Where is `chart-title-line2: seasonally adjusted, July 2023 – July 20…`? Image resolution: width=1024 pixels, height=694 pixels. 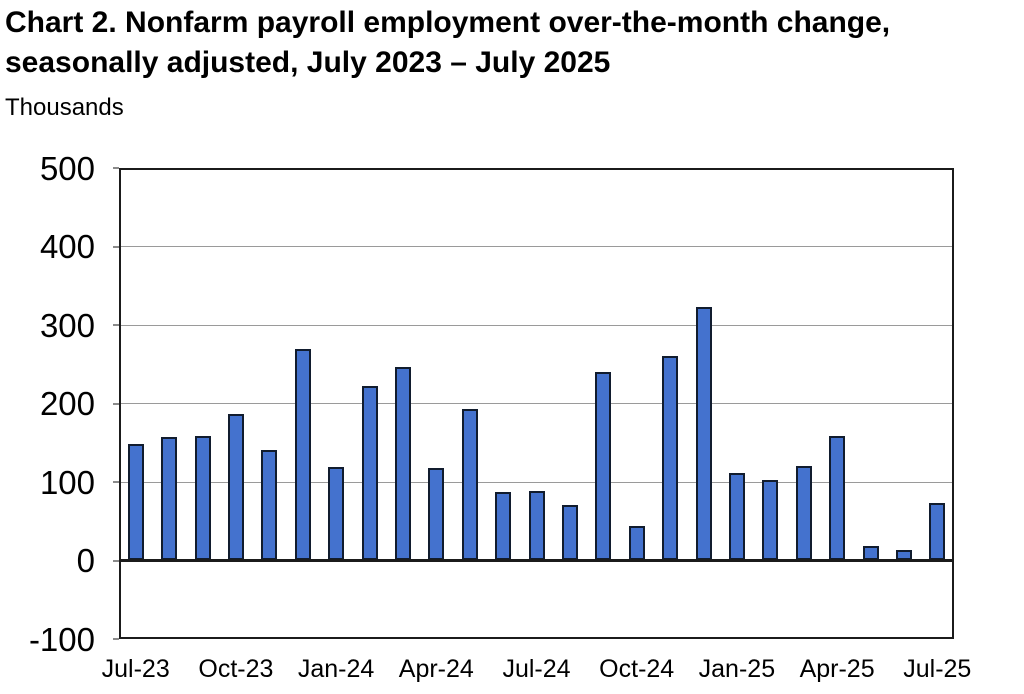
chart-title-line2: seasonally adjusted, July 2023 – July 20… is located at coordinates (308, 62).